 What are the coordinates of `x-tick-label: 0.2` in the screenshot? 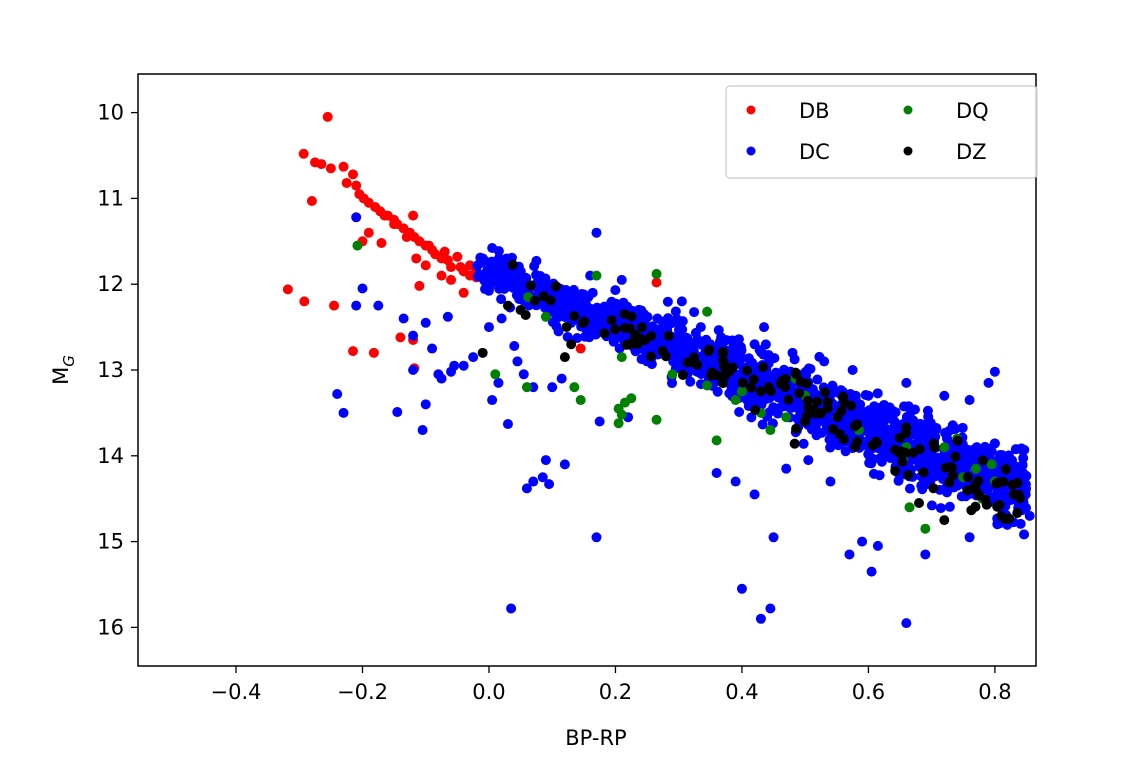 It's located at (615, 692).